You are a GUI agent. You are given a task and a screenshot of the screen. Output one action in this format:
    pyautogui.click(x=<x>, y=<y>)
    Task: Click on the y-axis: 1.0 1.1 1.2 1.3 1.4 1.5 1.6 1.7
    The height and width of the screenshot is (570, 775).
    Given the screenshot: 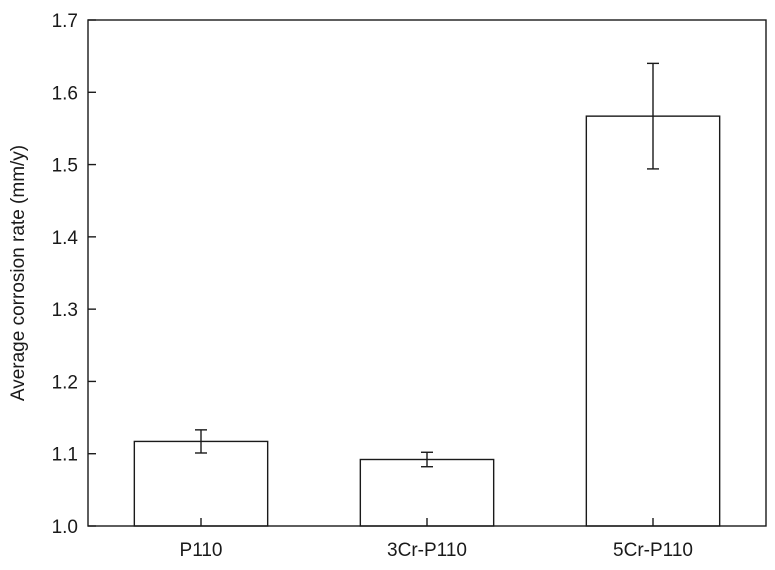 What is the action you would take?
    pyautogui.click(x=74, y=274)
    